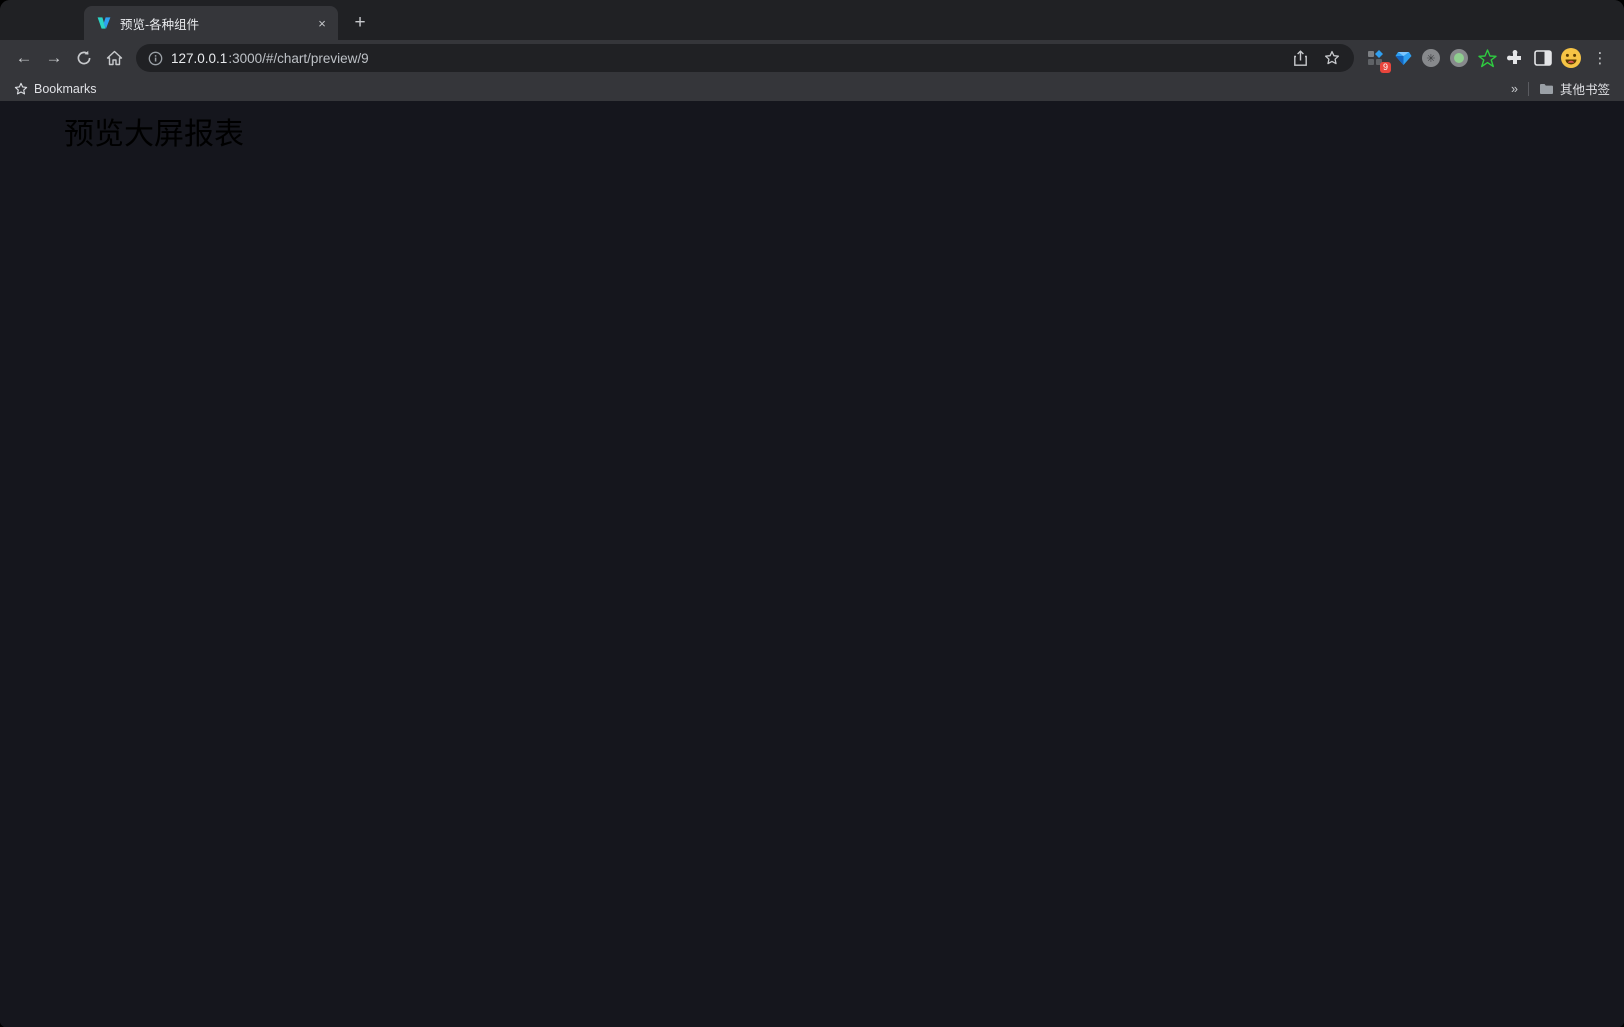 The image size is (1624, 1027). Describe the element at coordinates (1177, 493) in the screenshot. I see `chart-line-area` at that location.